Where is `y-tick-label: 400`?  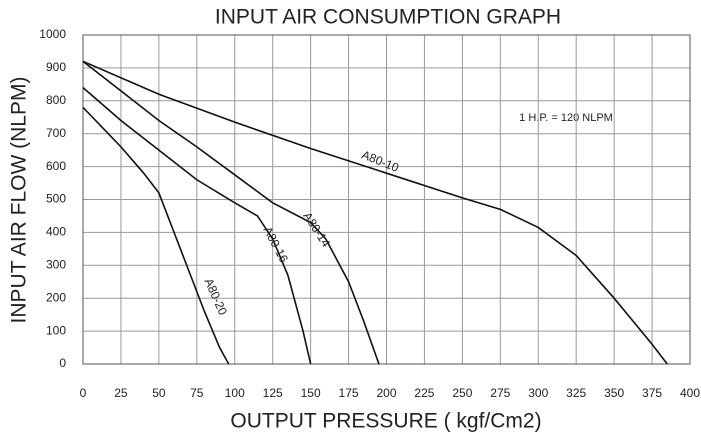
y-tick-label: 400 is located at coordinates (56, 232).